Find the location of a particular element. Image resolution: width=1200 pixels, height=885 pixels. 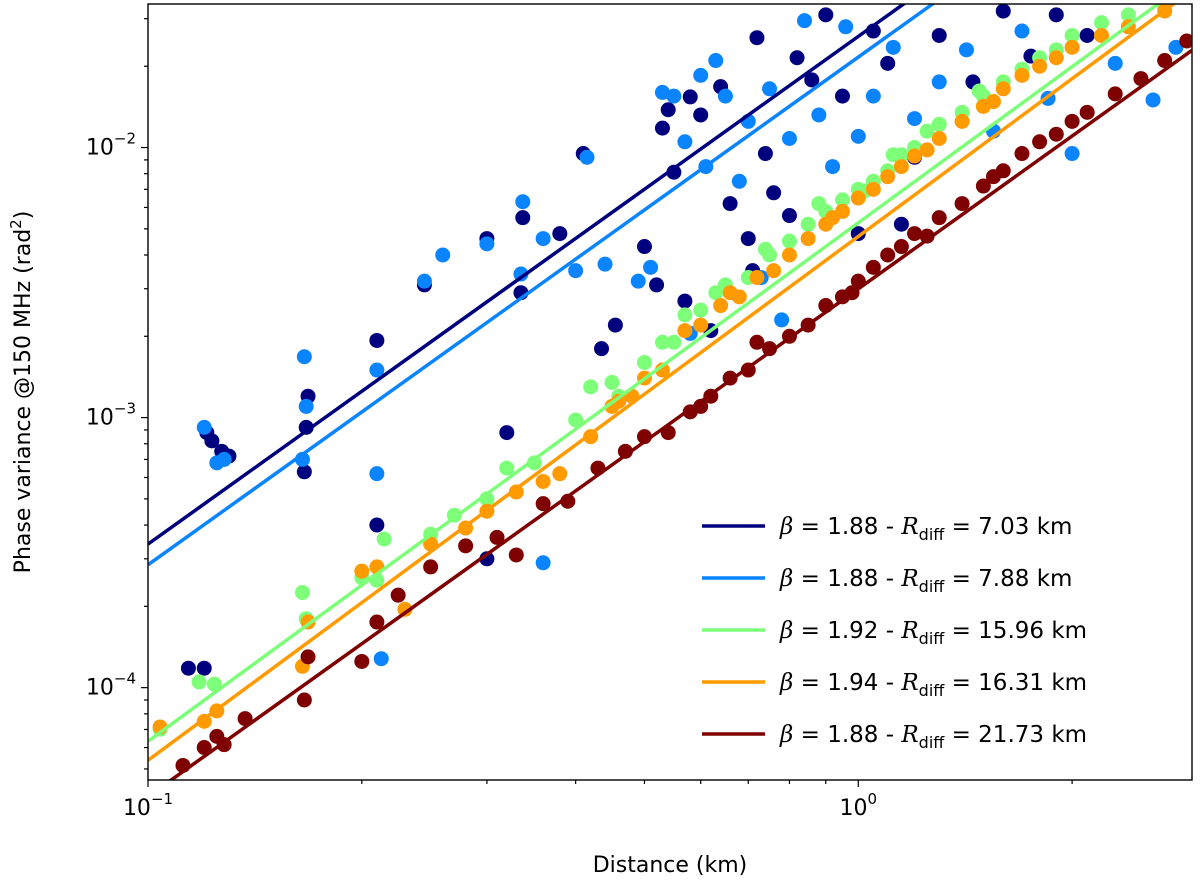

legend-entry: β = 1.92 - Rdiff = 15.96 km is located at coordinates (933, 633).